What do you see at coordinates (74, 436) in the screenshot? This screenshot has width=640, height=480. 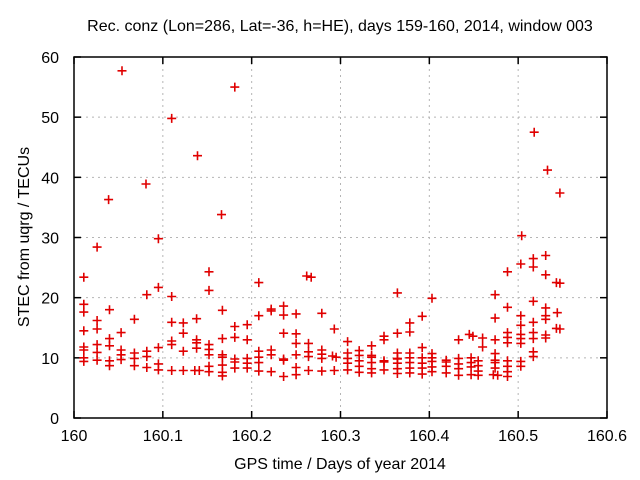 I see `x-tick-label: 160` at bounding box center [74, 436].